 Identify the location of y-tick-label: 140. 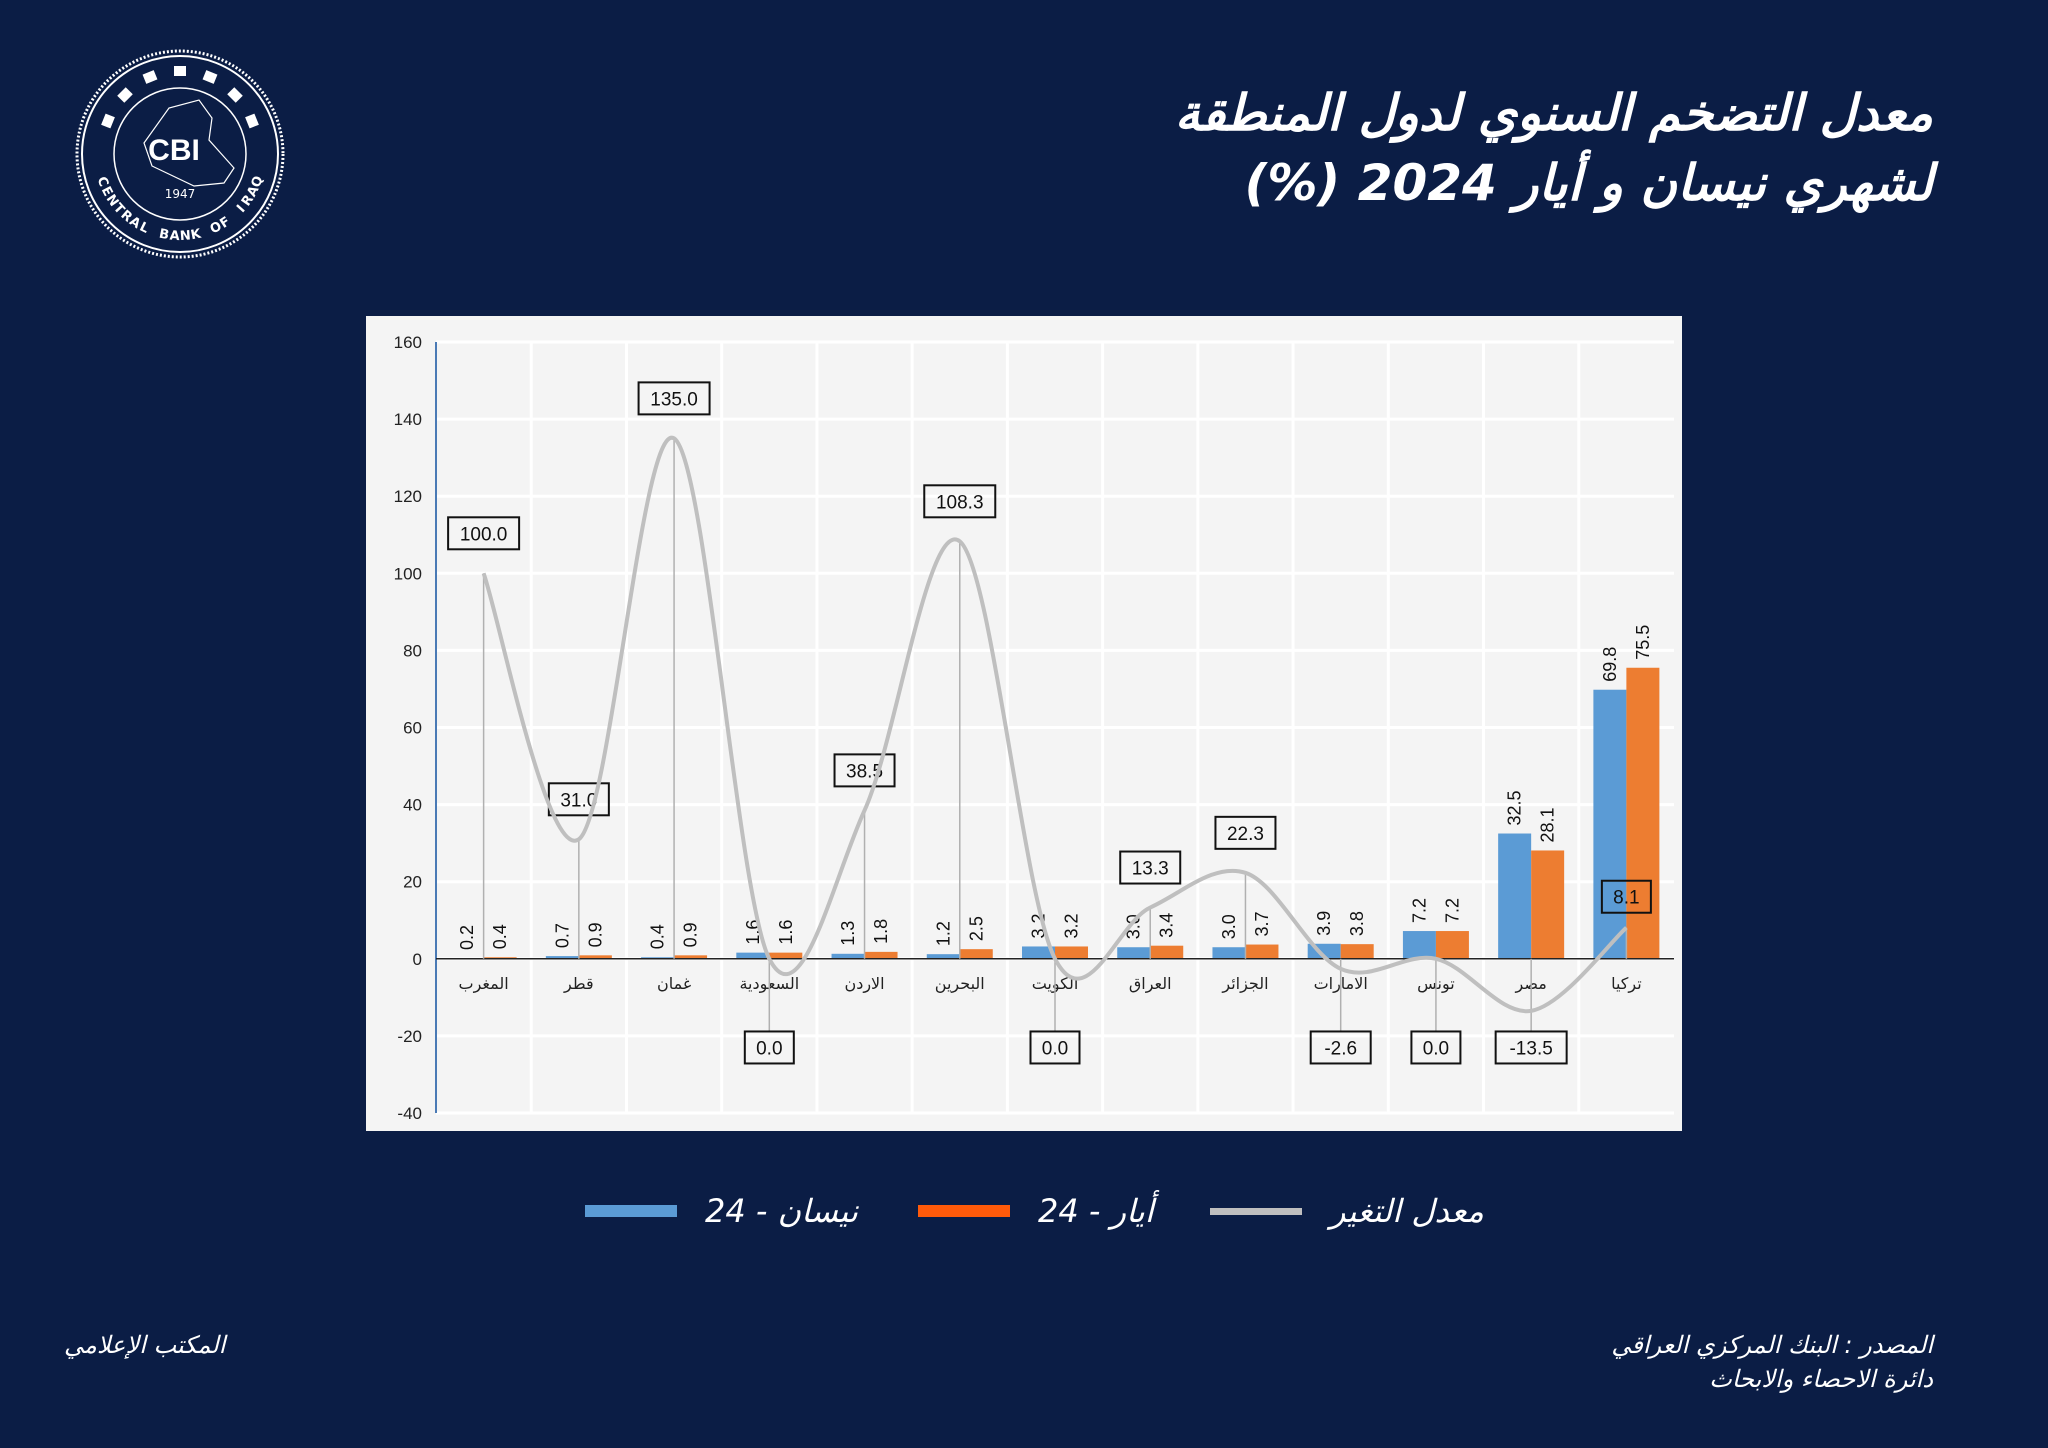
(408, 419).